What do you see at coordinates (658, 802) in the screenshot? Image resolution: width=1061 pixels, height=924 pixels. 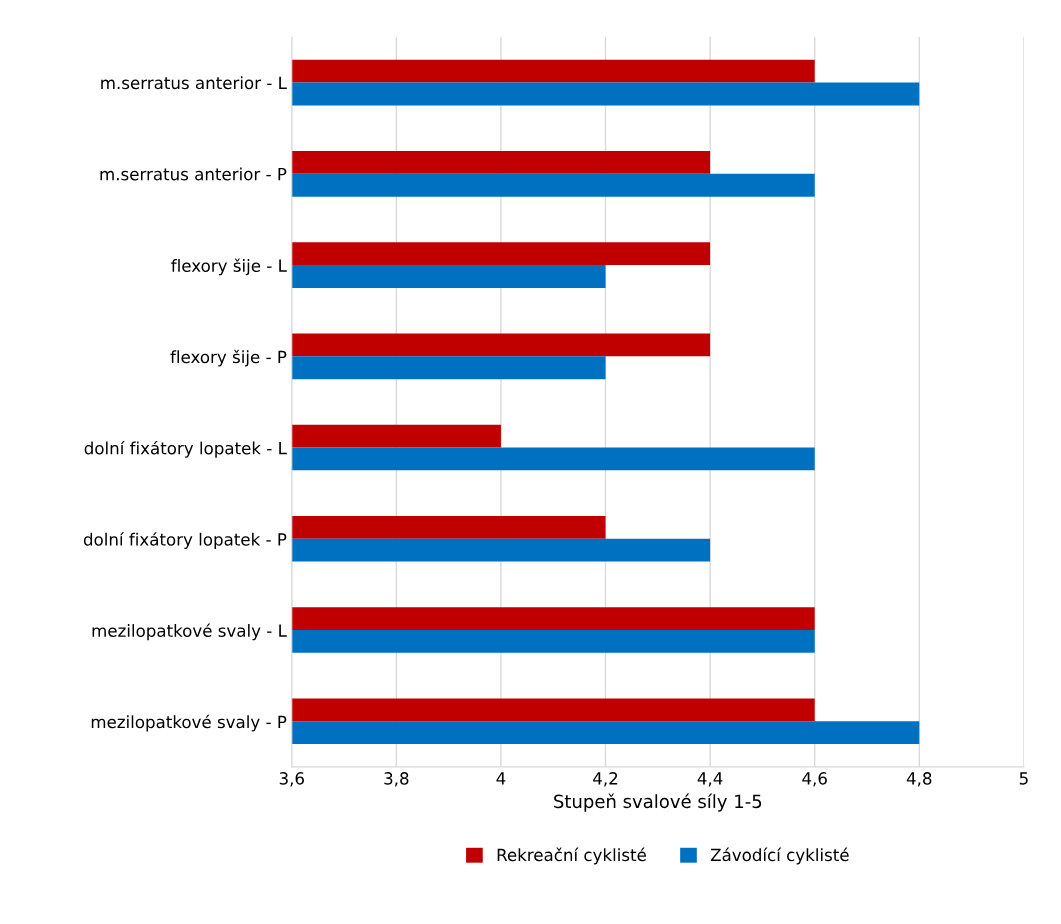 I see `x-axis-title: Stupeň svalové síly 1-5` at bounding box center [658, 802].